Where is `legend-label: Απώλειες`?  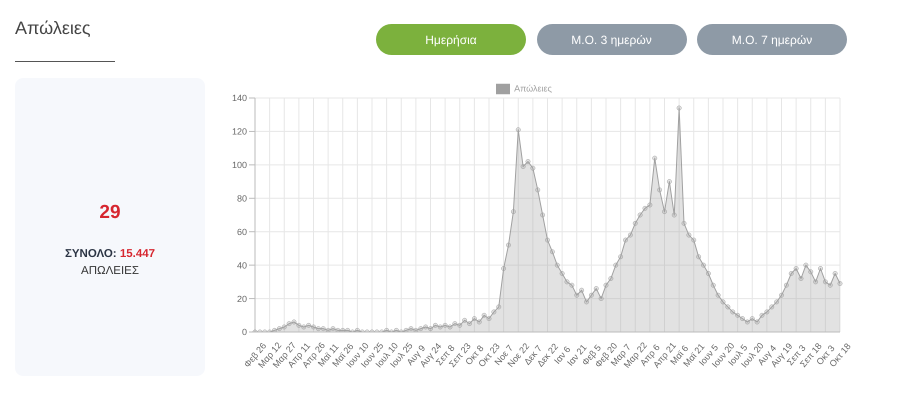
legend-label: Απώλειες is located at coordinates (533, 88).